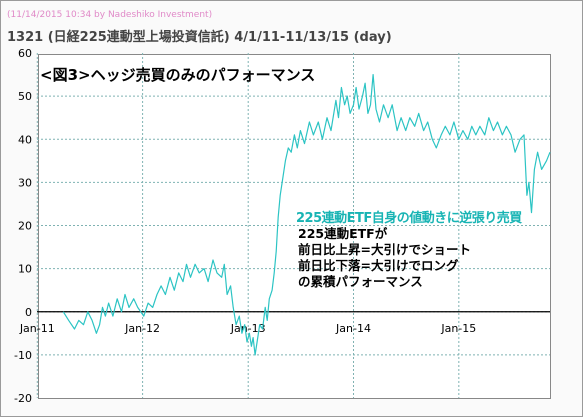 This screenshot has width=583, height=417. What do you see at coordinates (25, 269) in the screenshot?
I see `y-tick-label: 10` at bounding box center [25, 269].